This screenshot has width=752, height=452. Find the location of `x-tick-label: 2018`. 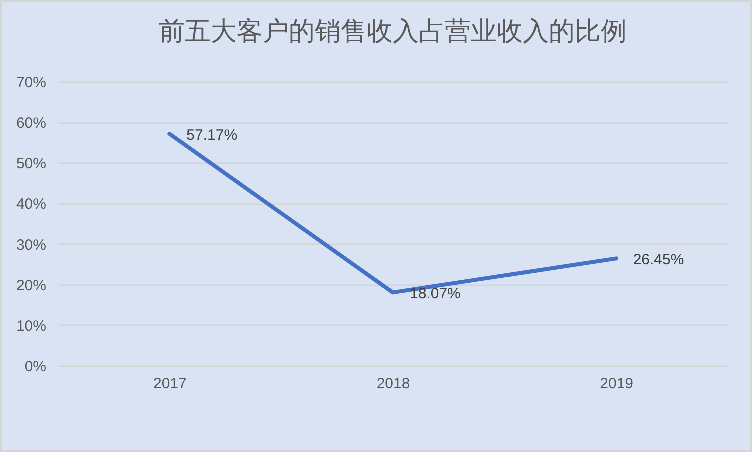

x-tick-label: 2018 is located at coordinates (393, 384).